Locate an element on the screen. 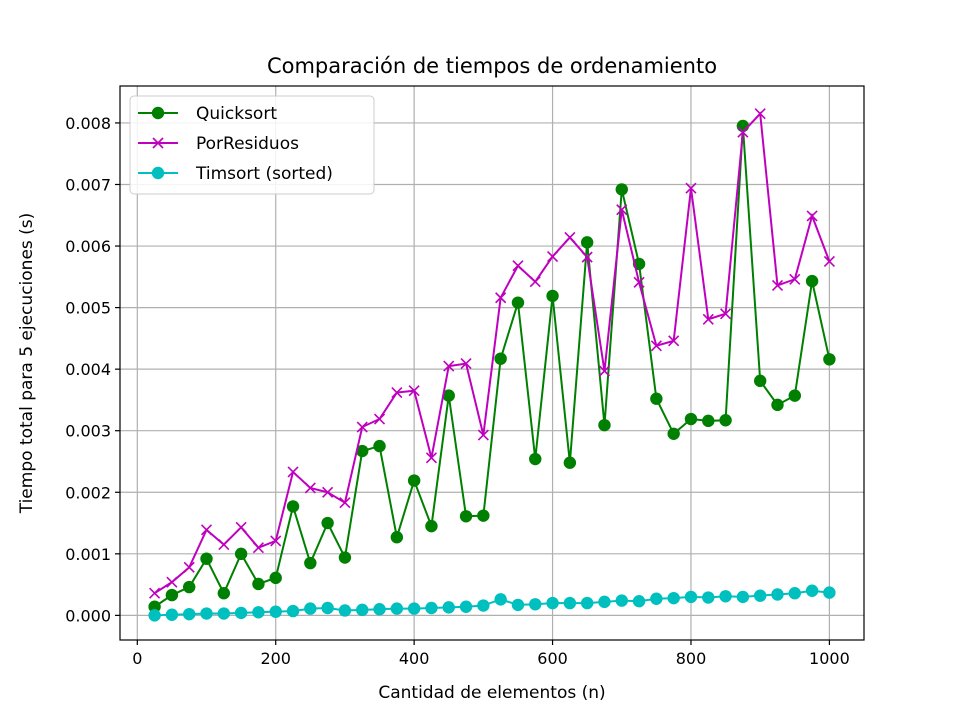 Image resolution: width=960 pixels, height=720 pixels. legend-entry: Quicksort is located at coordinates (207, 114).